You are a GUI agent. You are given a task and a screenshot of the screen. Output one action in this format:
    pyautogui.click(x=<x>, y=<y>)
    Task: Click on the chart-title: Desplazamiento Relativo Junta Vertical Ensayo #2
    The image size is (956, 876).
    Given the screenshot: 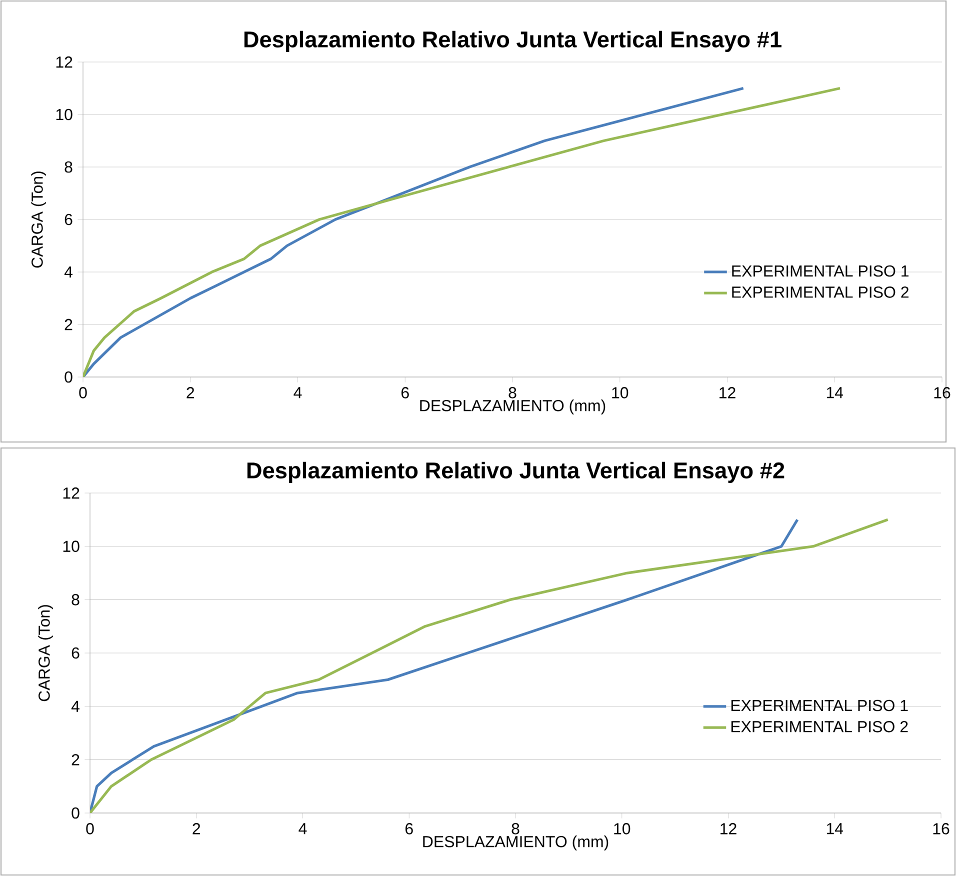 What is the action you would take?
    pyautogui.click(x=515, y=472)
    